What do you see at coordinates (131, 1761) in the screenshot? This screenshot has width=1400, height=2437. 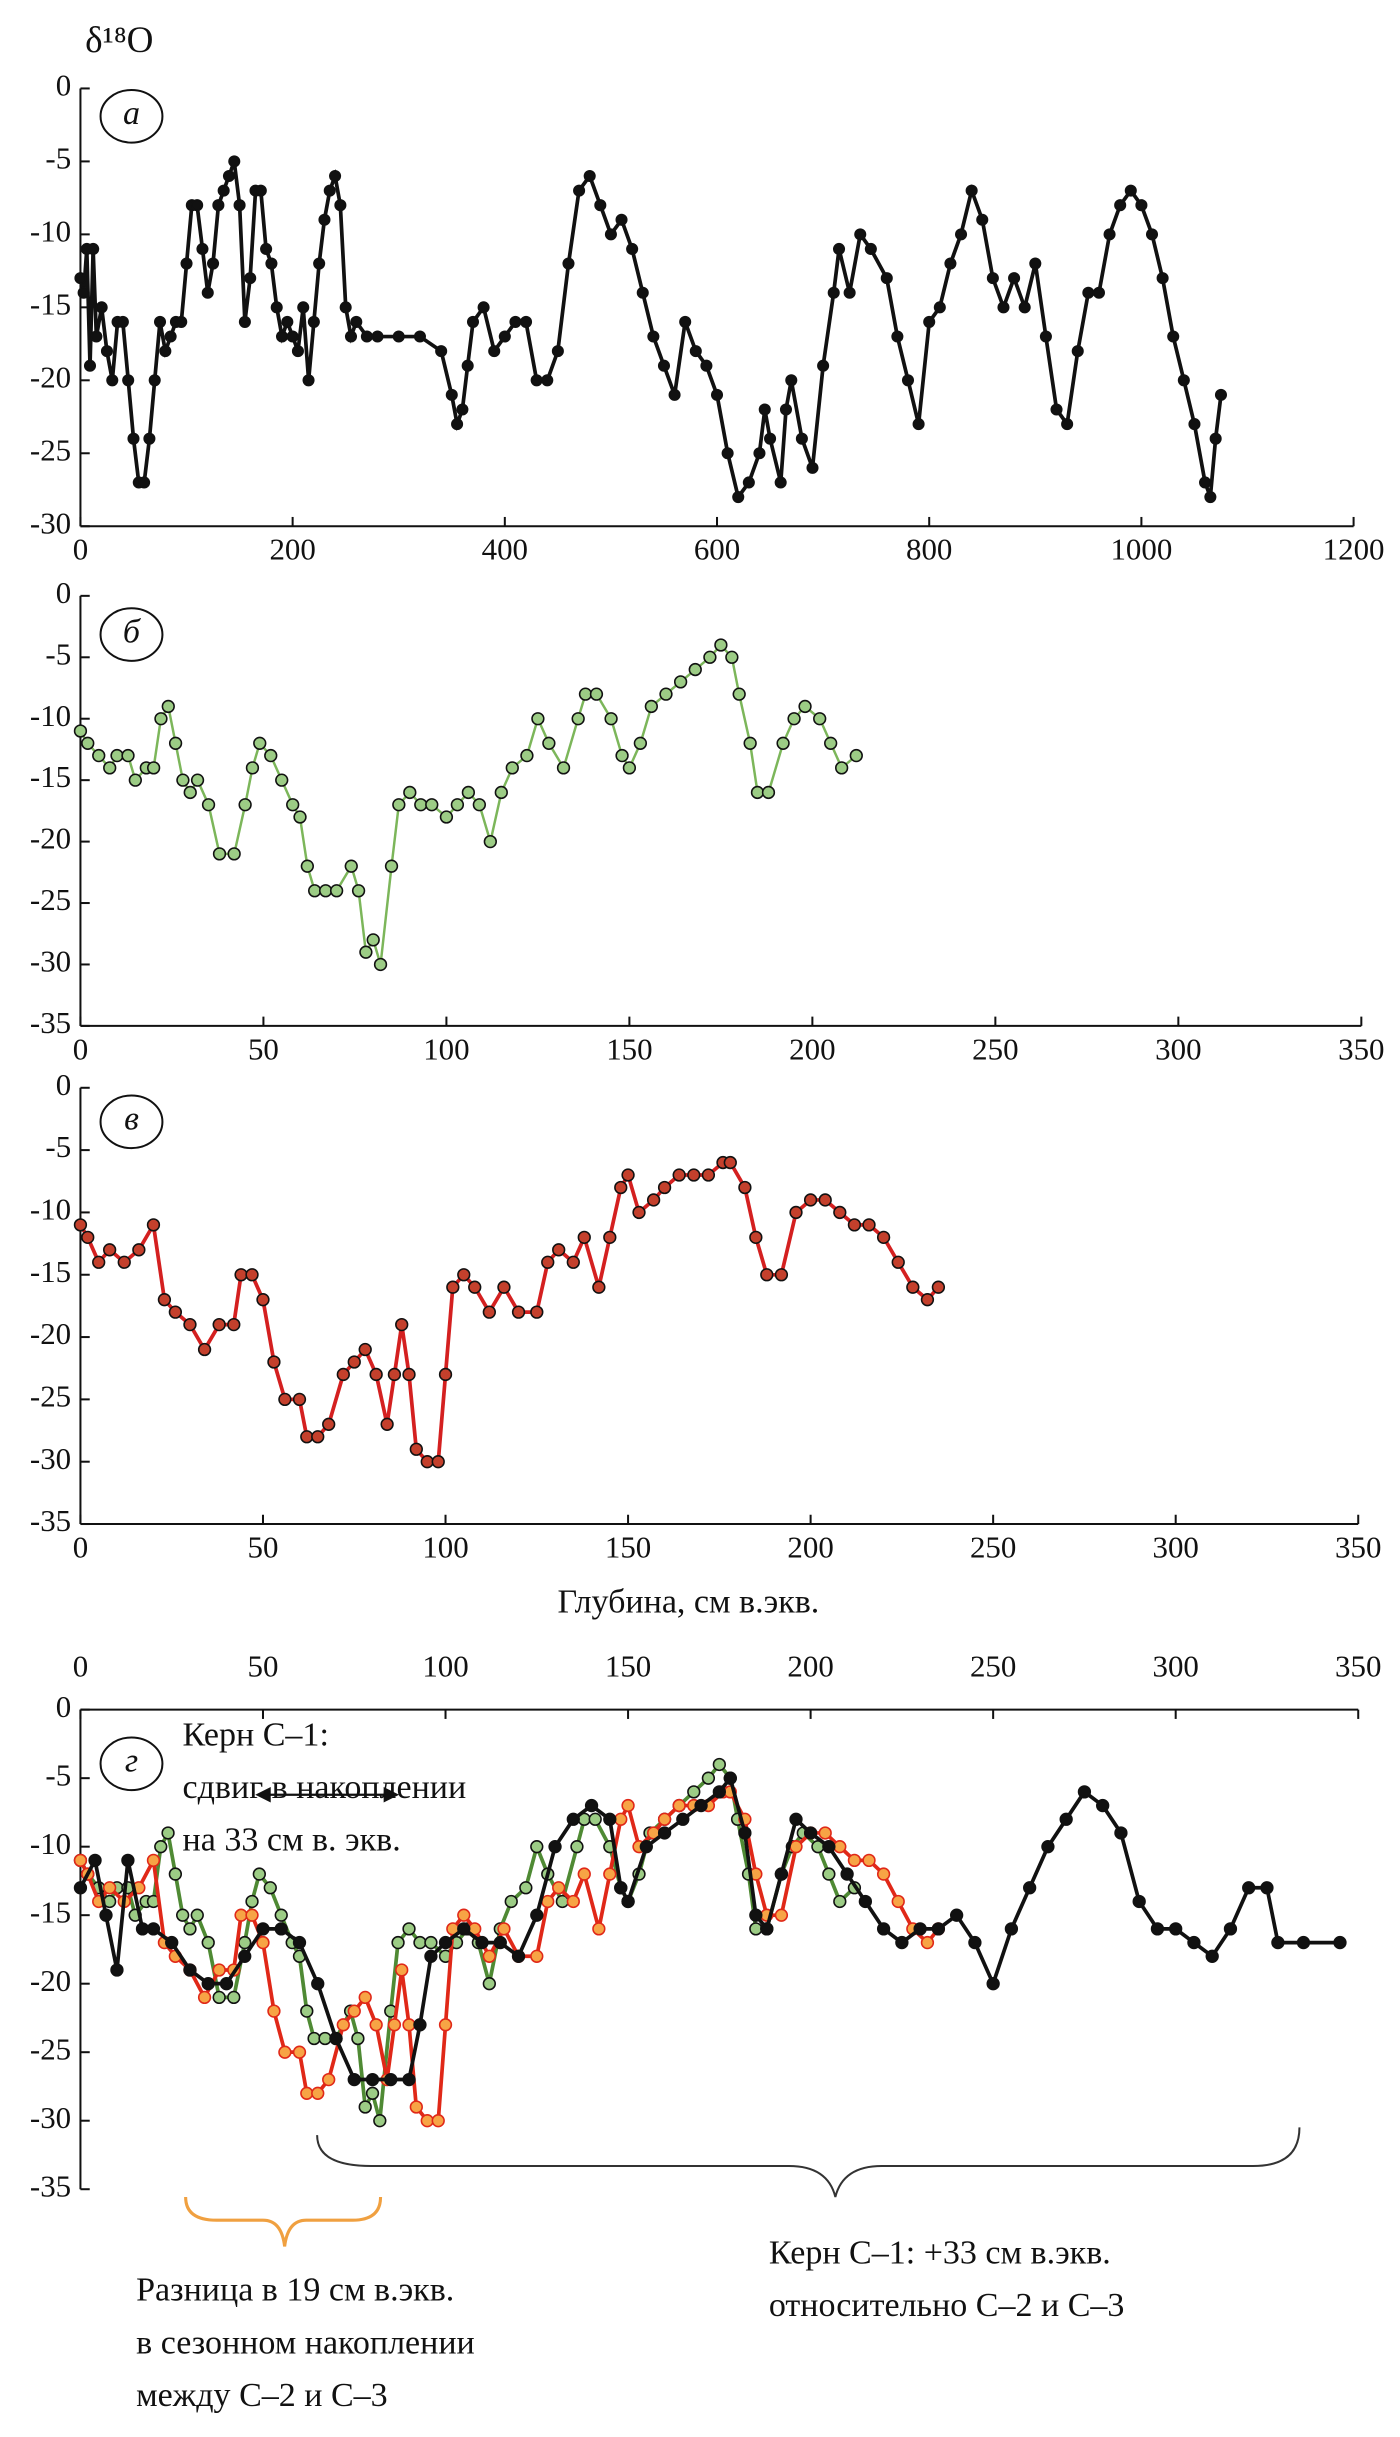 I see `panel-label: г` at bounding box center [131, 1761].